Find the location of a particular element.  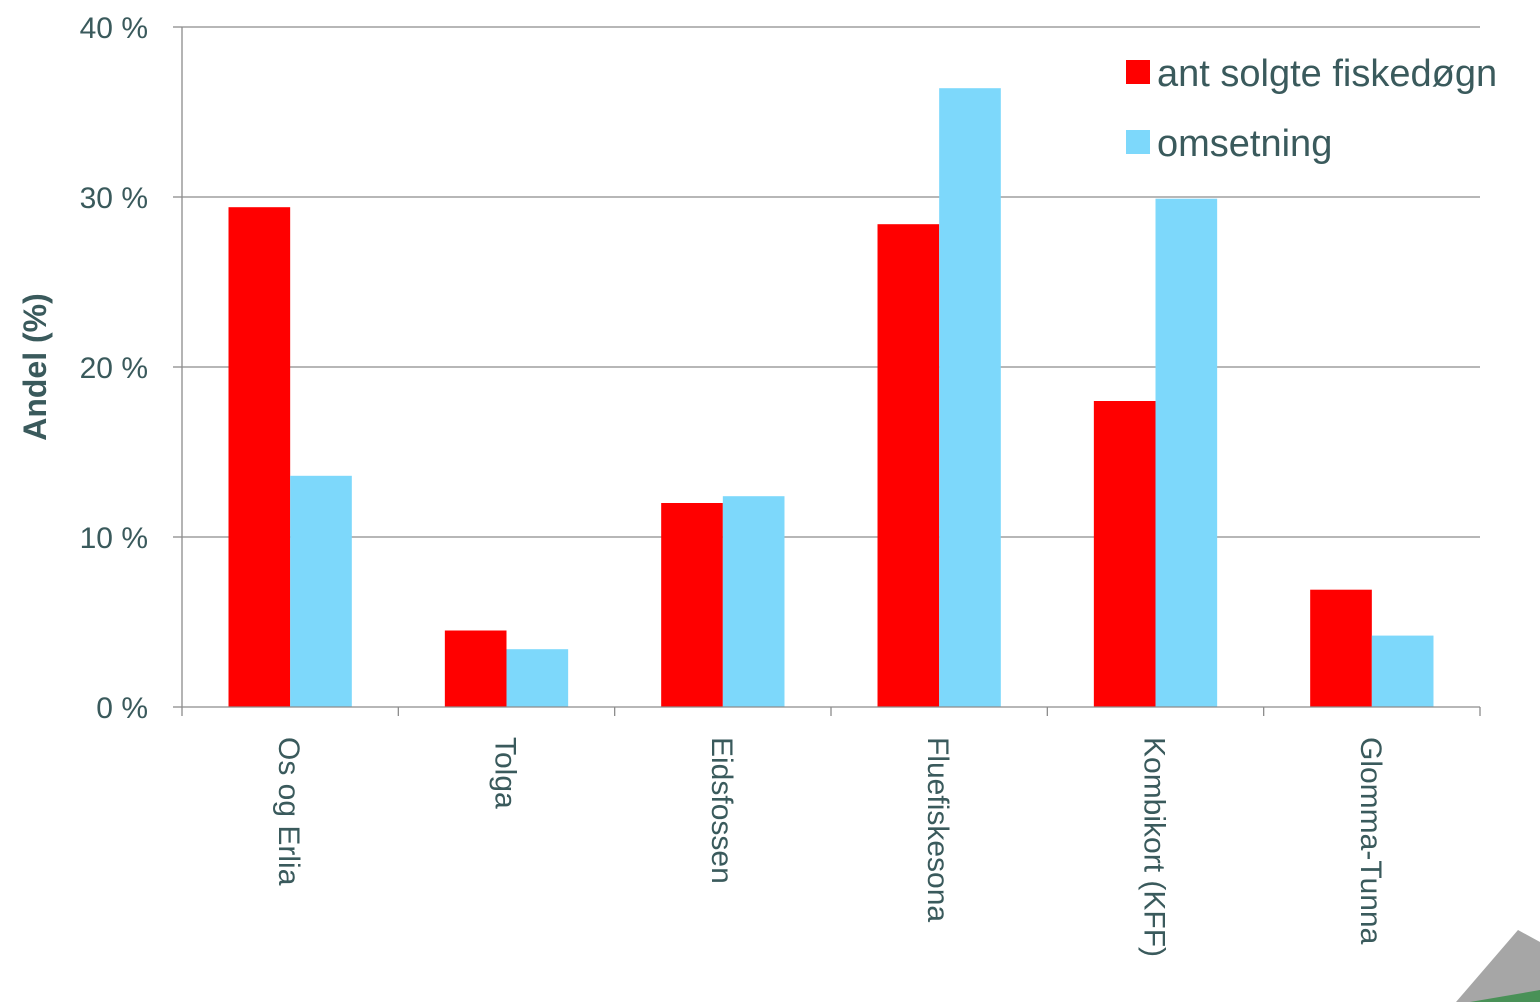

y-tick-label: 20 % is located at coordinates (114, 368).